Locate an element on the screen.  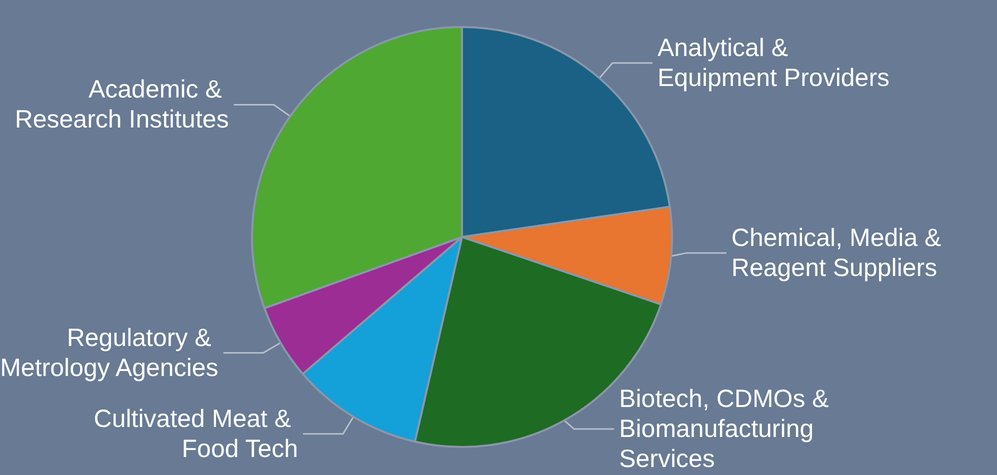
slice-label: Cultivated Meat & Food Tech is located at coordinates (196, 433).